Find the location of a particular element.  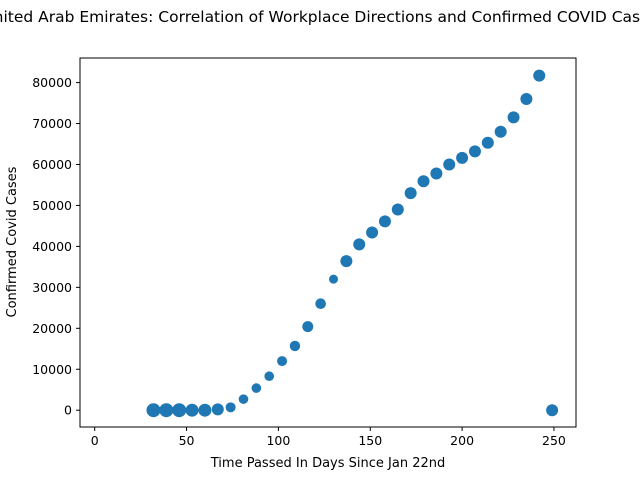

y-tick-label: 60000 is located at coordinates (52, 164).